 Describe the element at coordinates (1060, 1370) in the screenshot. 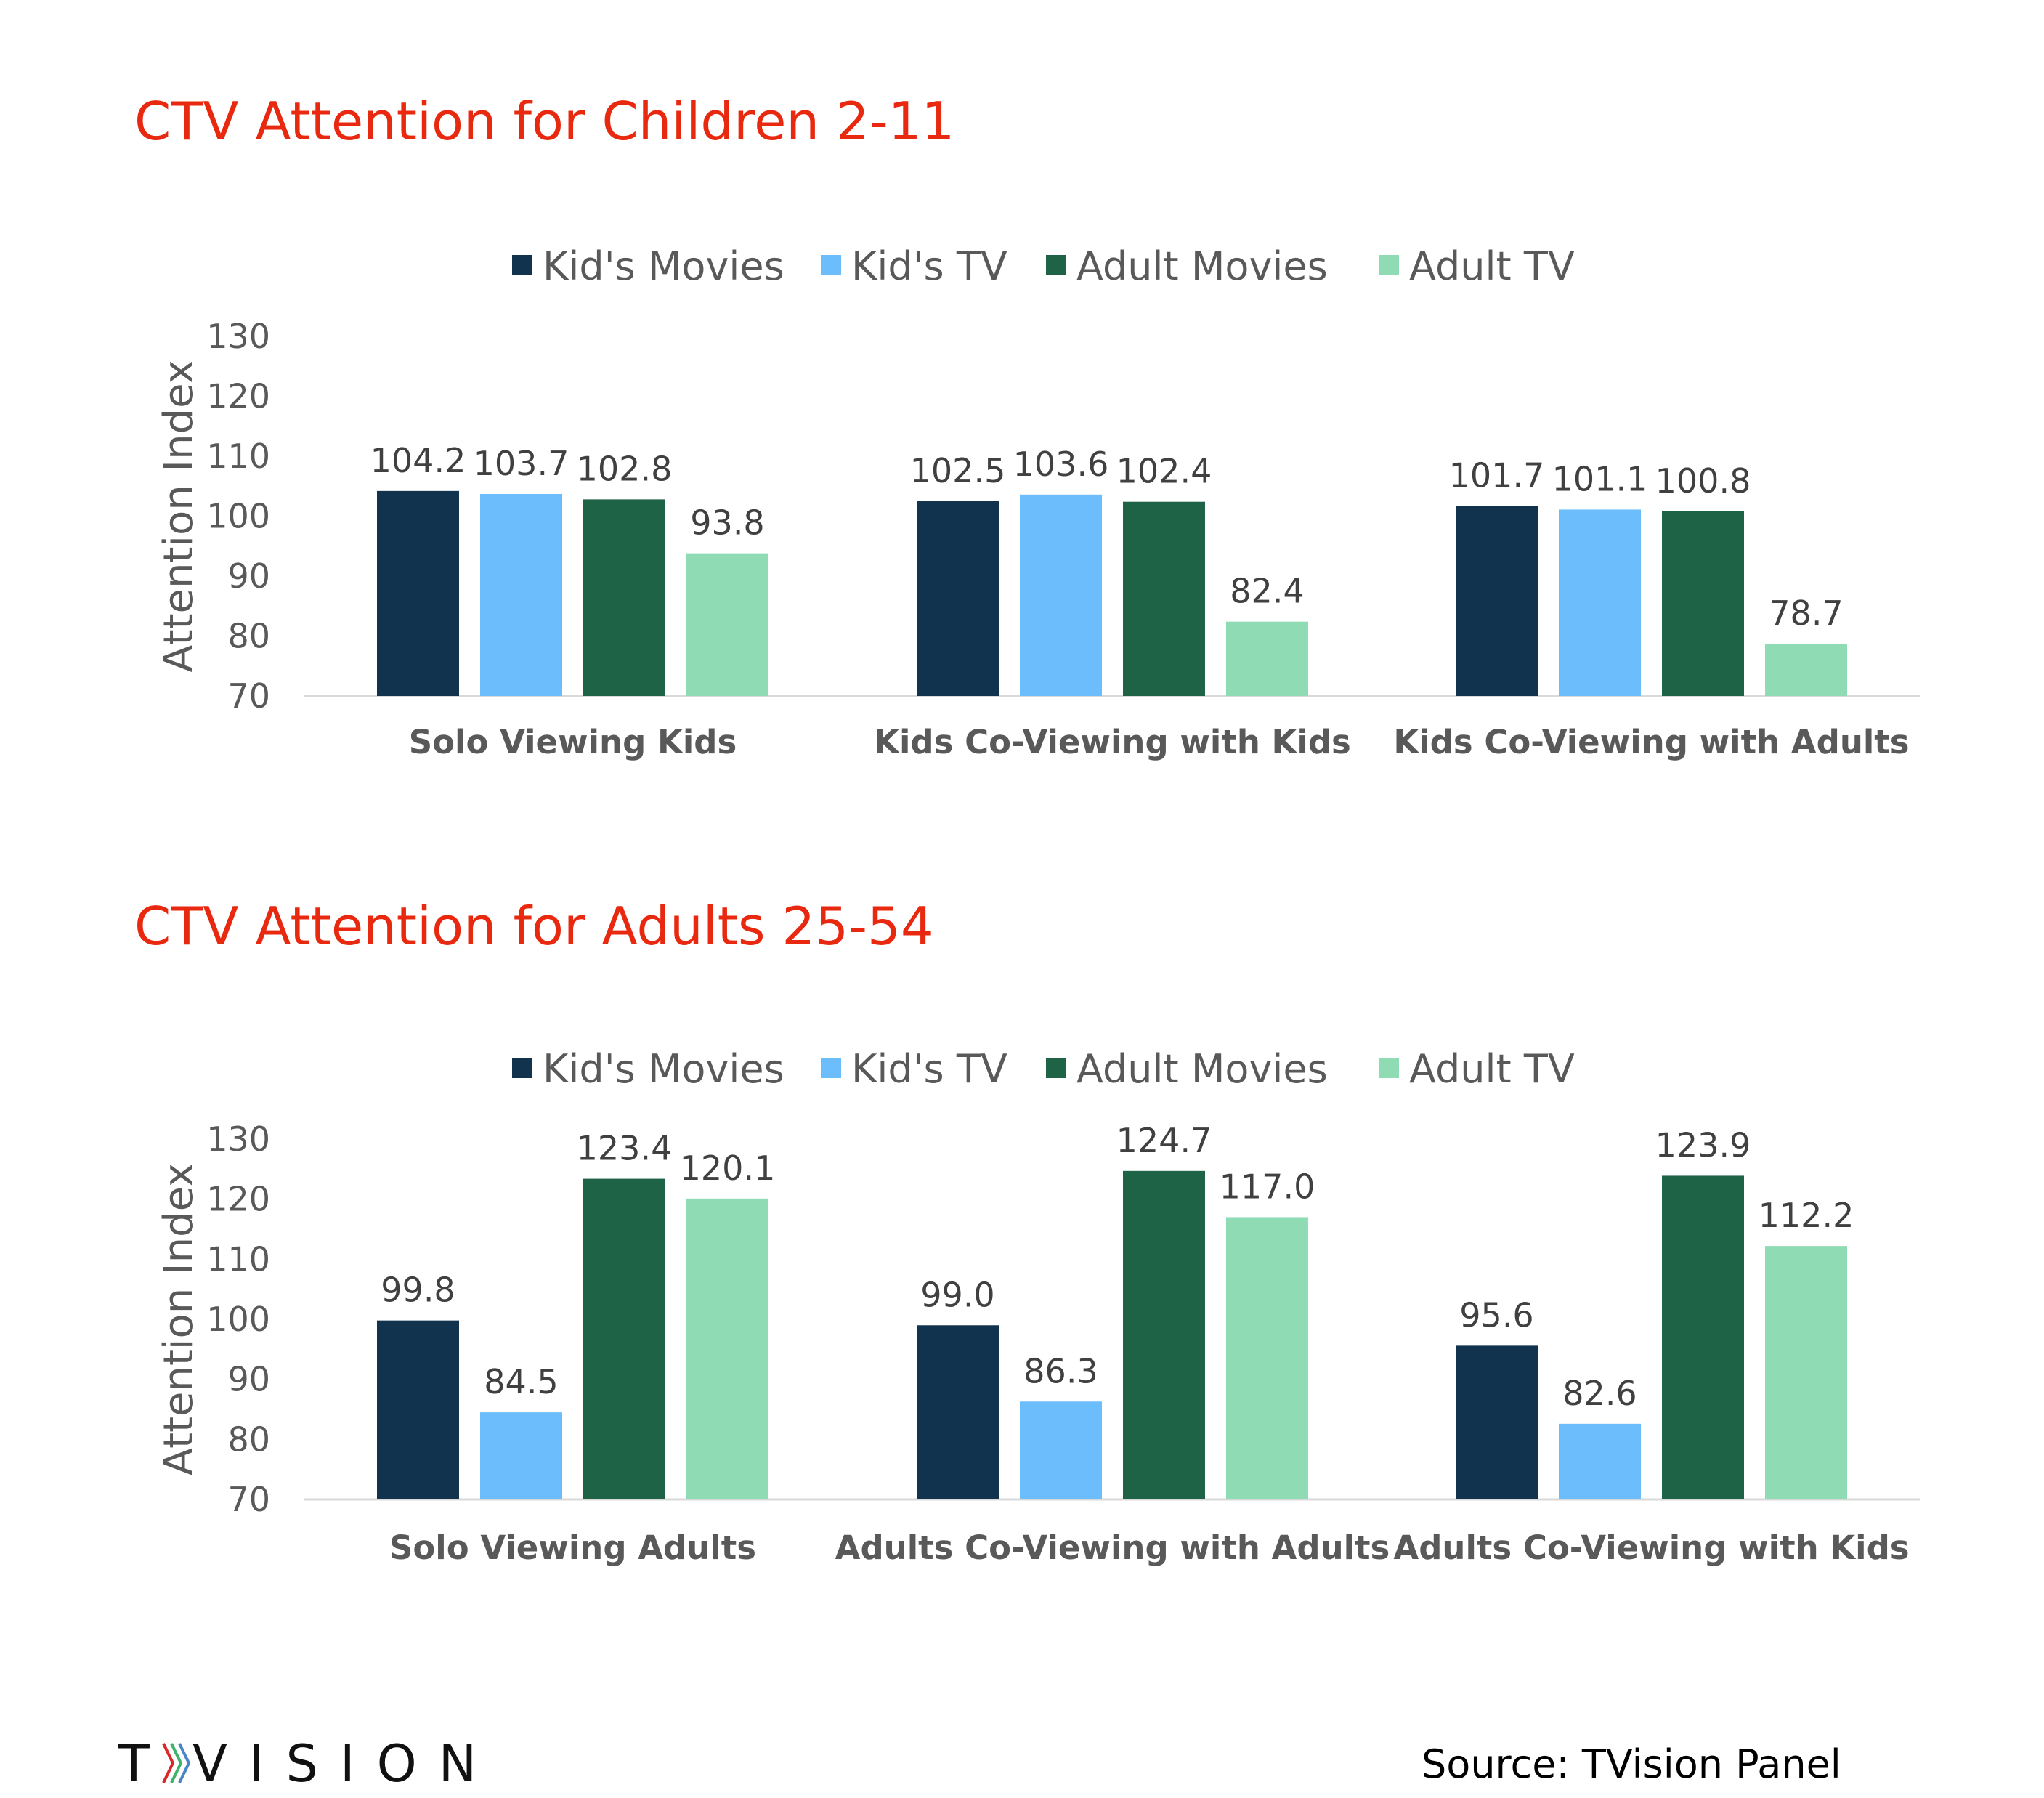

I see `data-label: 86.3` at that location.